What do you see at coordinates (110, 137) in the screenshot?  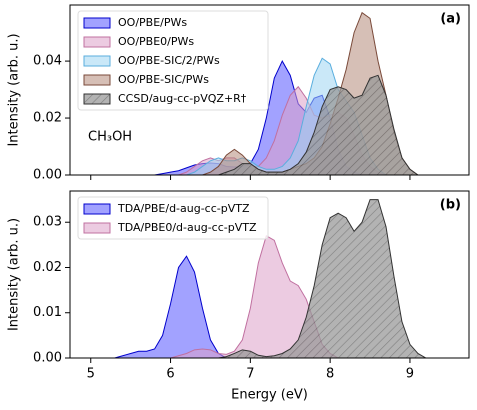 I see `annotation: CH₃OH` at bounding box center [110, 137].